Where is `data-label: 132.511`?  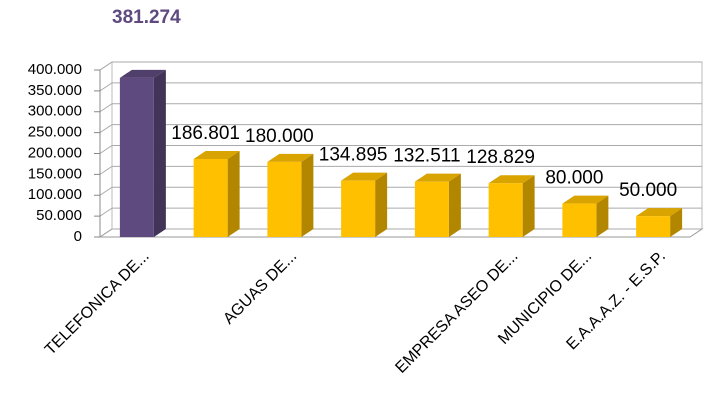
data-label: 132.511 is located at coordinates (426, 156).